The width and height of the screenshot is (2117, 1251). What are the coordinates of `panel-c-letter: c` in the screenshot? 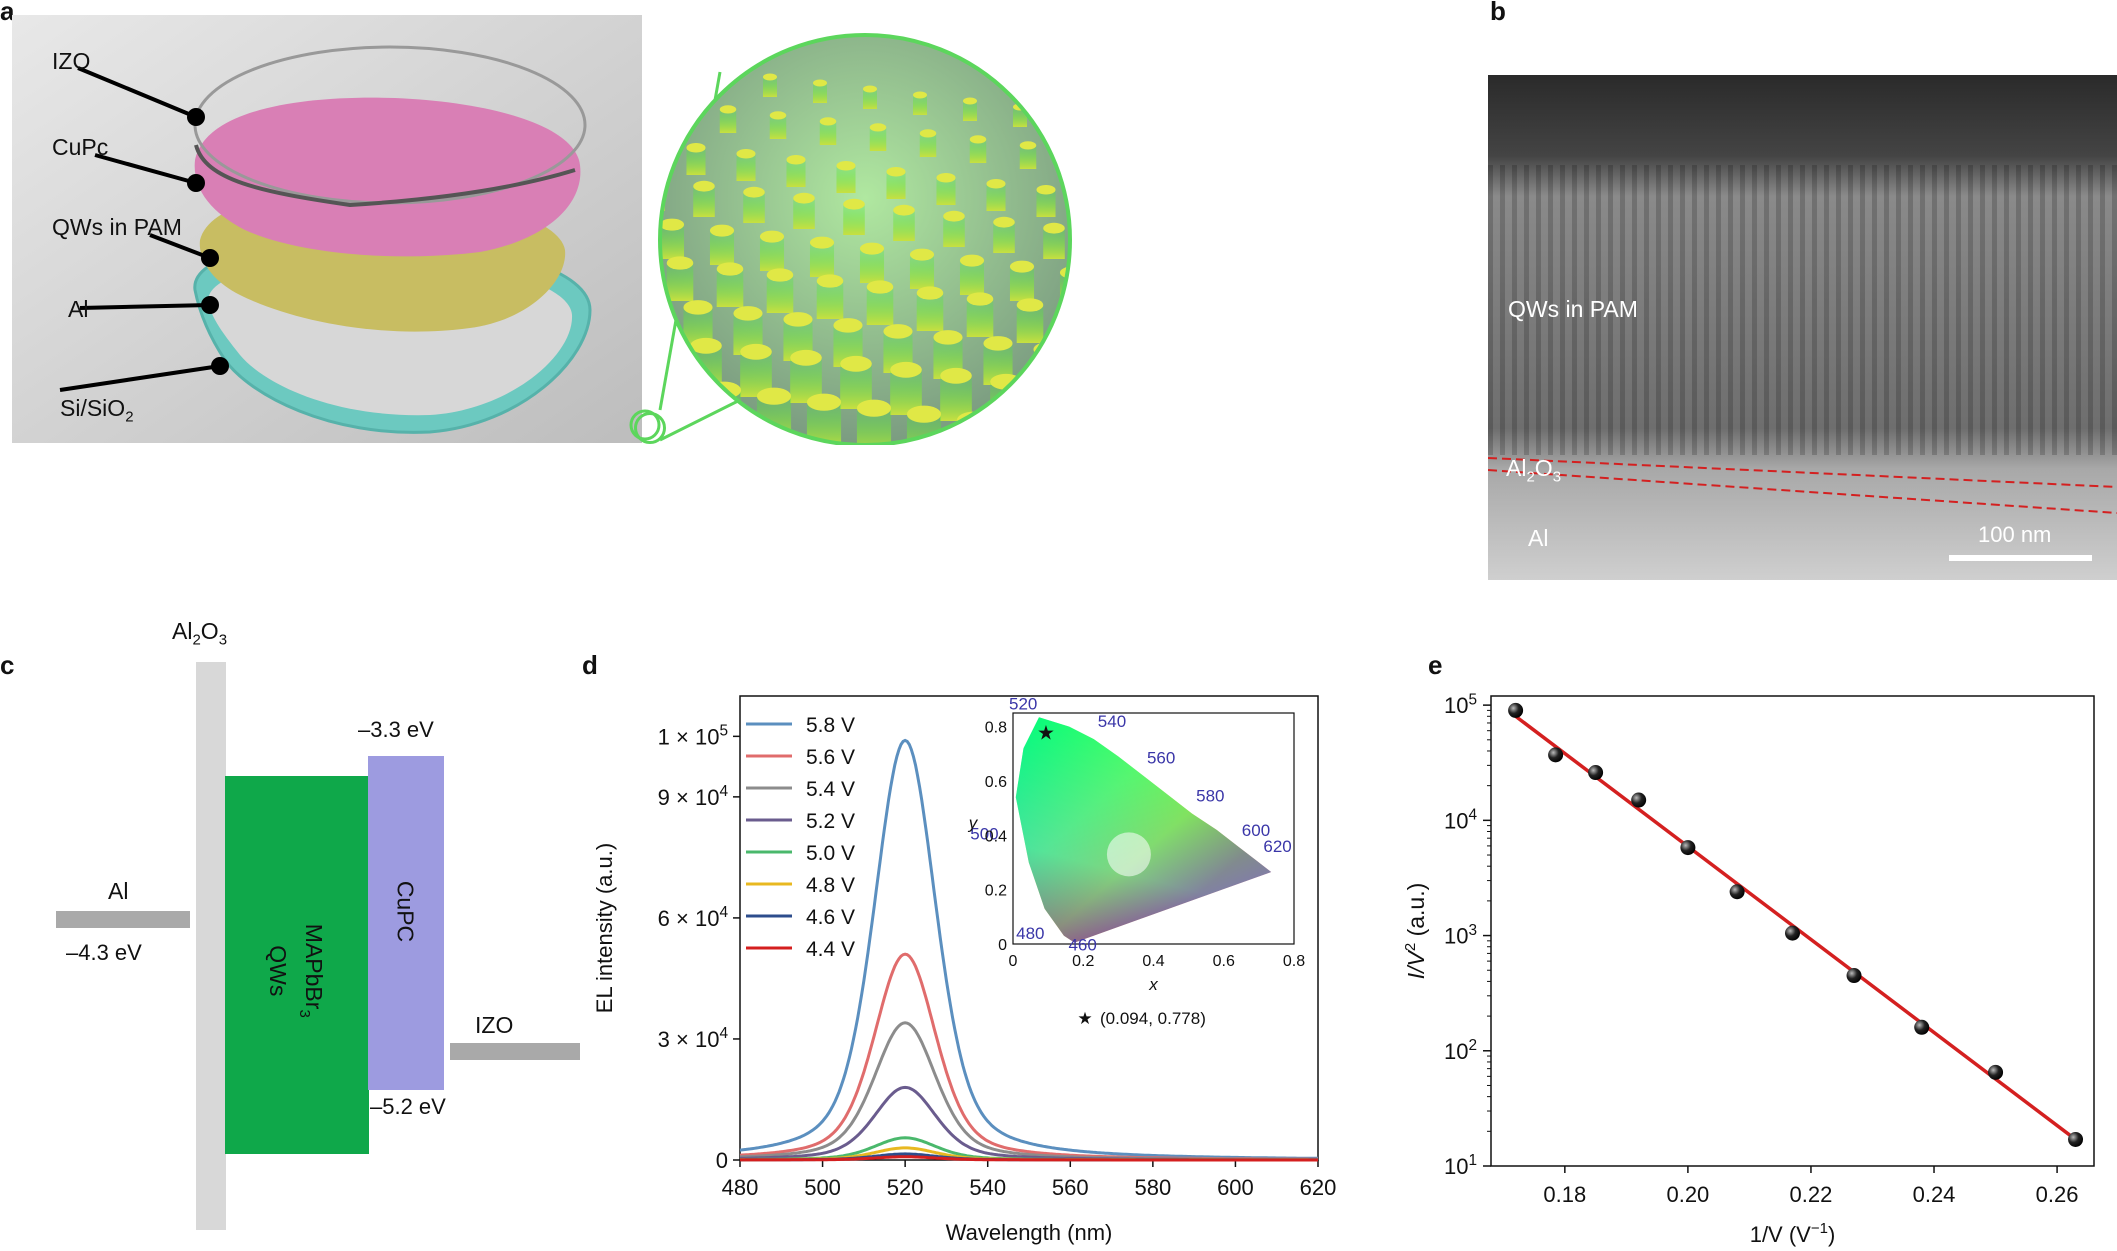 It's located at (7, 665).